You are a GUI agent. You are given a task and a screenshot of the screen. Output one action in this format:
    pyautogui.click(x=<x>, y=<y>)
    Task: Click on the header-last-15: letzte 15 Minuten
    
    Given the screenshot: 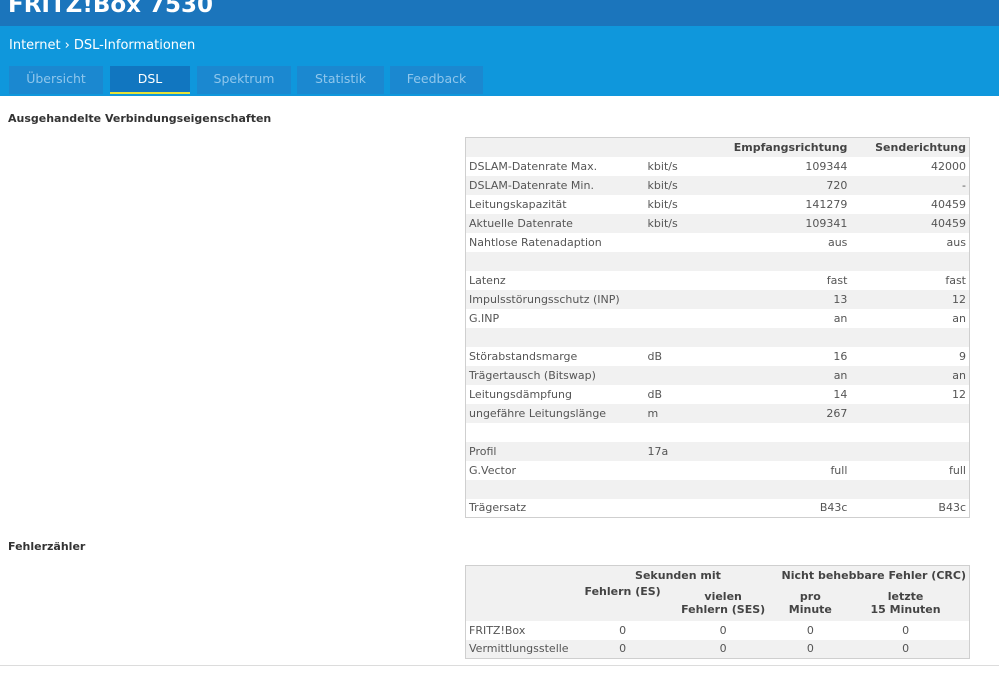 What is the action you would take?
    pyautogui.click(x=905, y=603)
    